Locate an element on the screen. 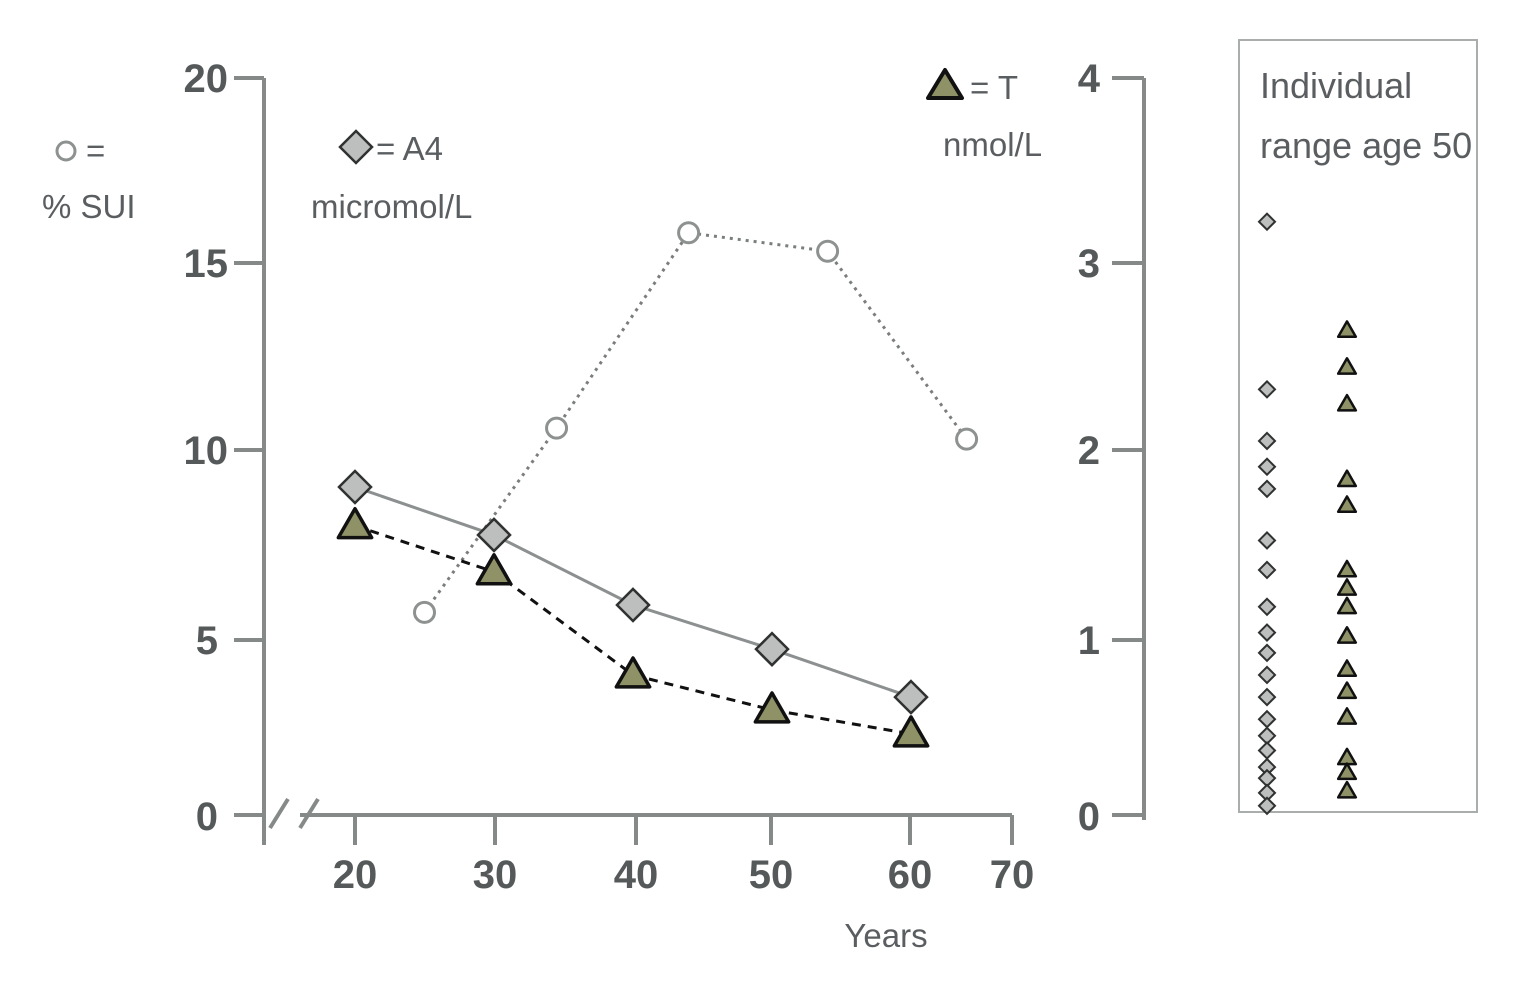 This screenshot has height=994, width=1526. right-tick-label: 2 is located at coordinates (1089, 451).